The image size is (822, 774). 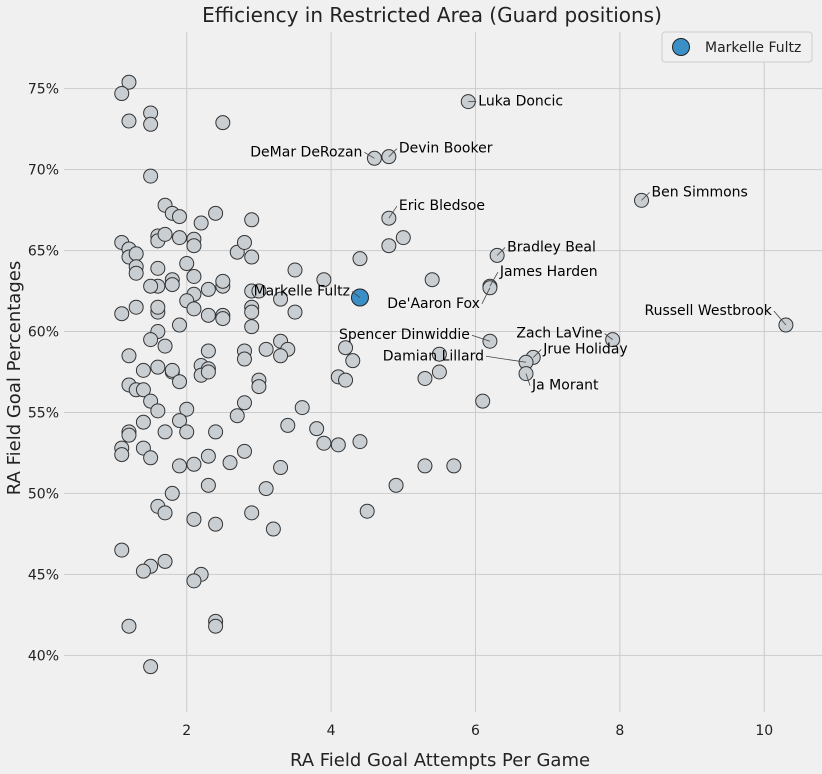 What do you see at coordinates (43, 494) in the screenshot?
I see `y-tick-label: 50%` at bounding box center [43, 494].